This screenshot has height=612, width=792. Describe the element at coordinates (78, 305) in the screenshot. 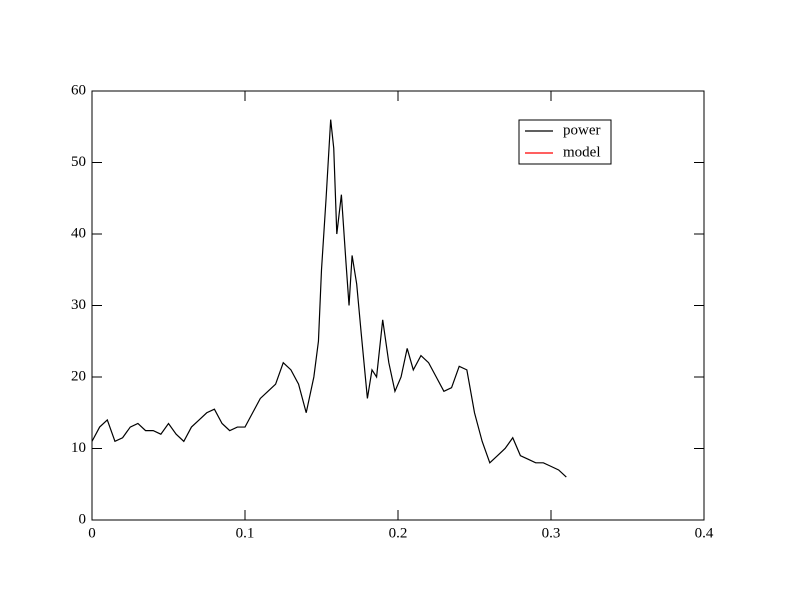

I see `y-tick-label: 30` at that location.